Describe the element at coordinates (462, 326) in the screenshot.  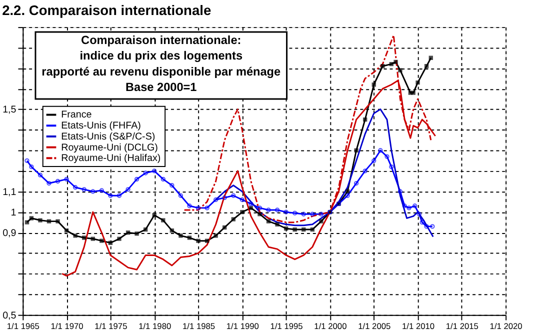
I see `x-tick-label: 1/1 2015` at that location.